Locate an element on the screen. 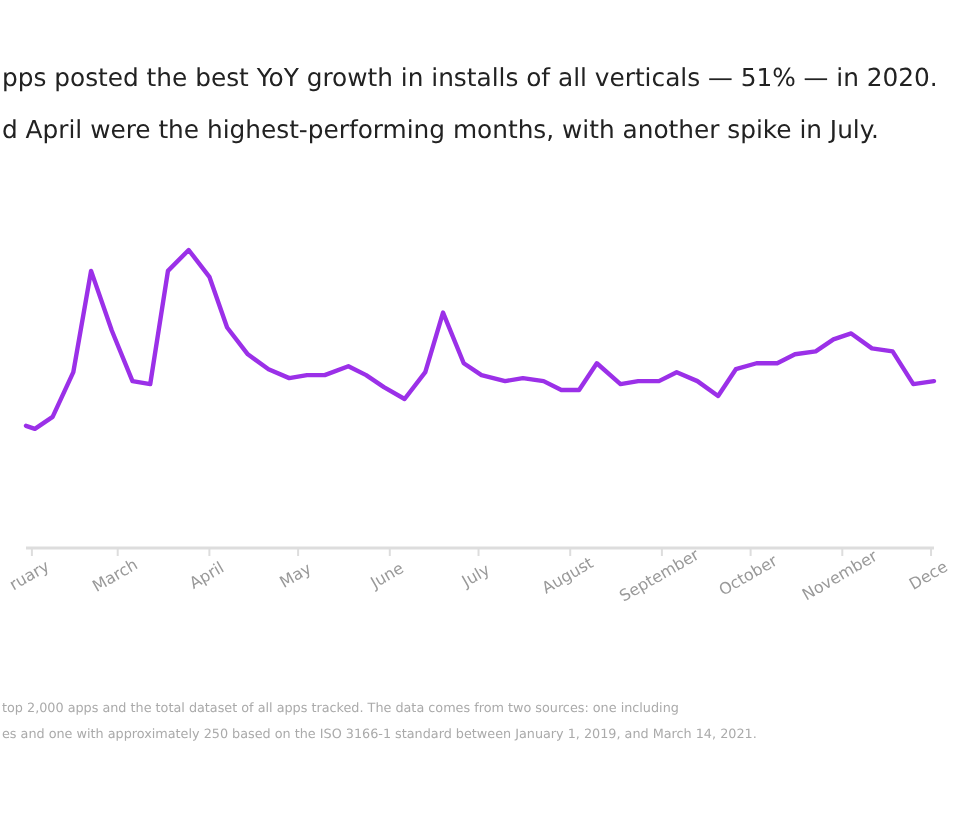  x-tick-label: Dece is located at coordinates (928, 575).